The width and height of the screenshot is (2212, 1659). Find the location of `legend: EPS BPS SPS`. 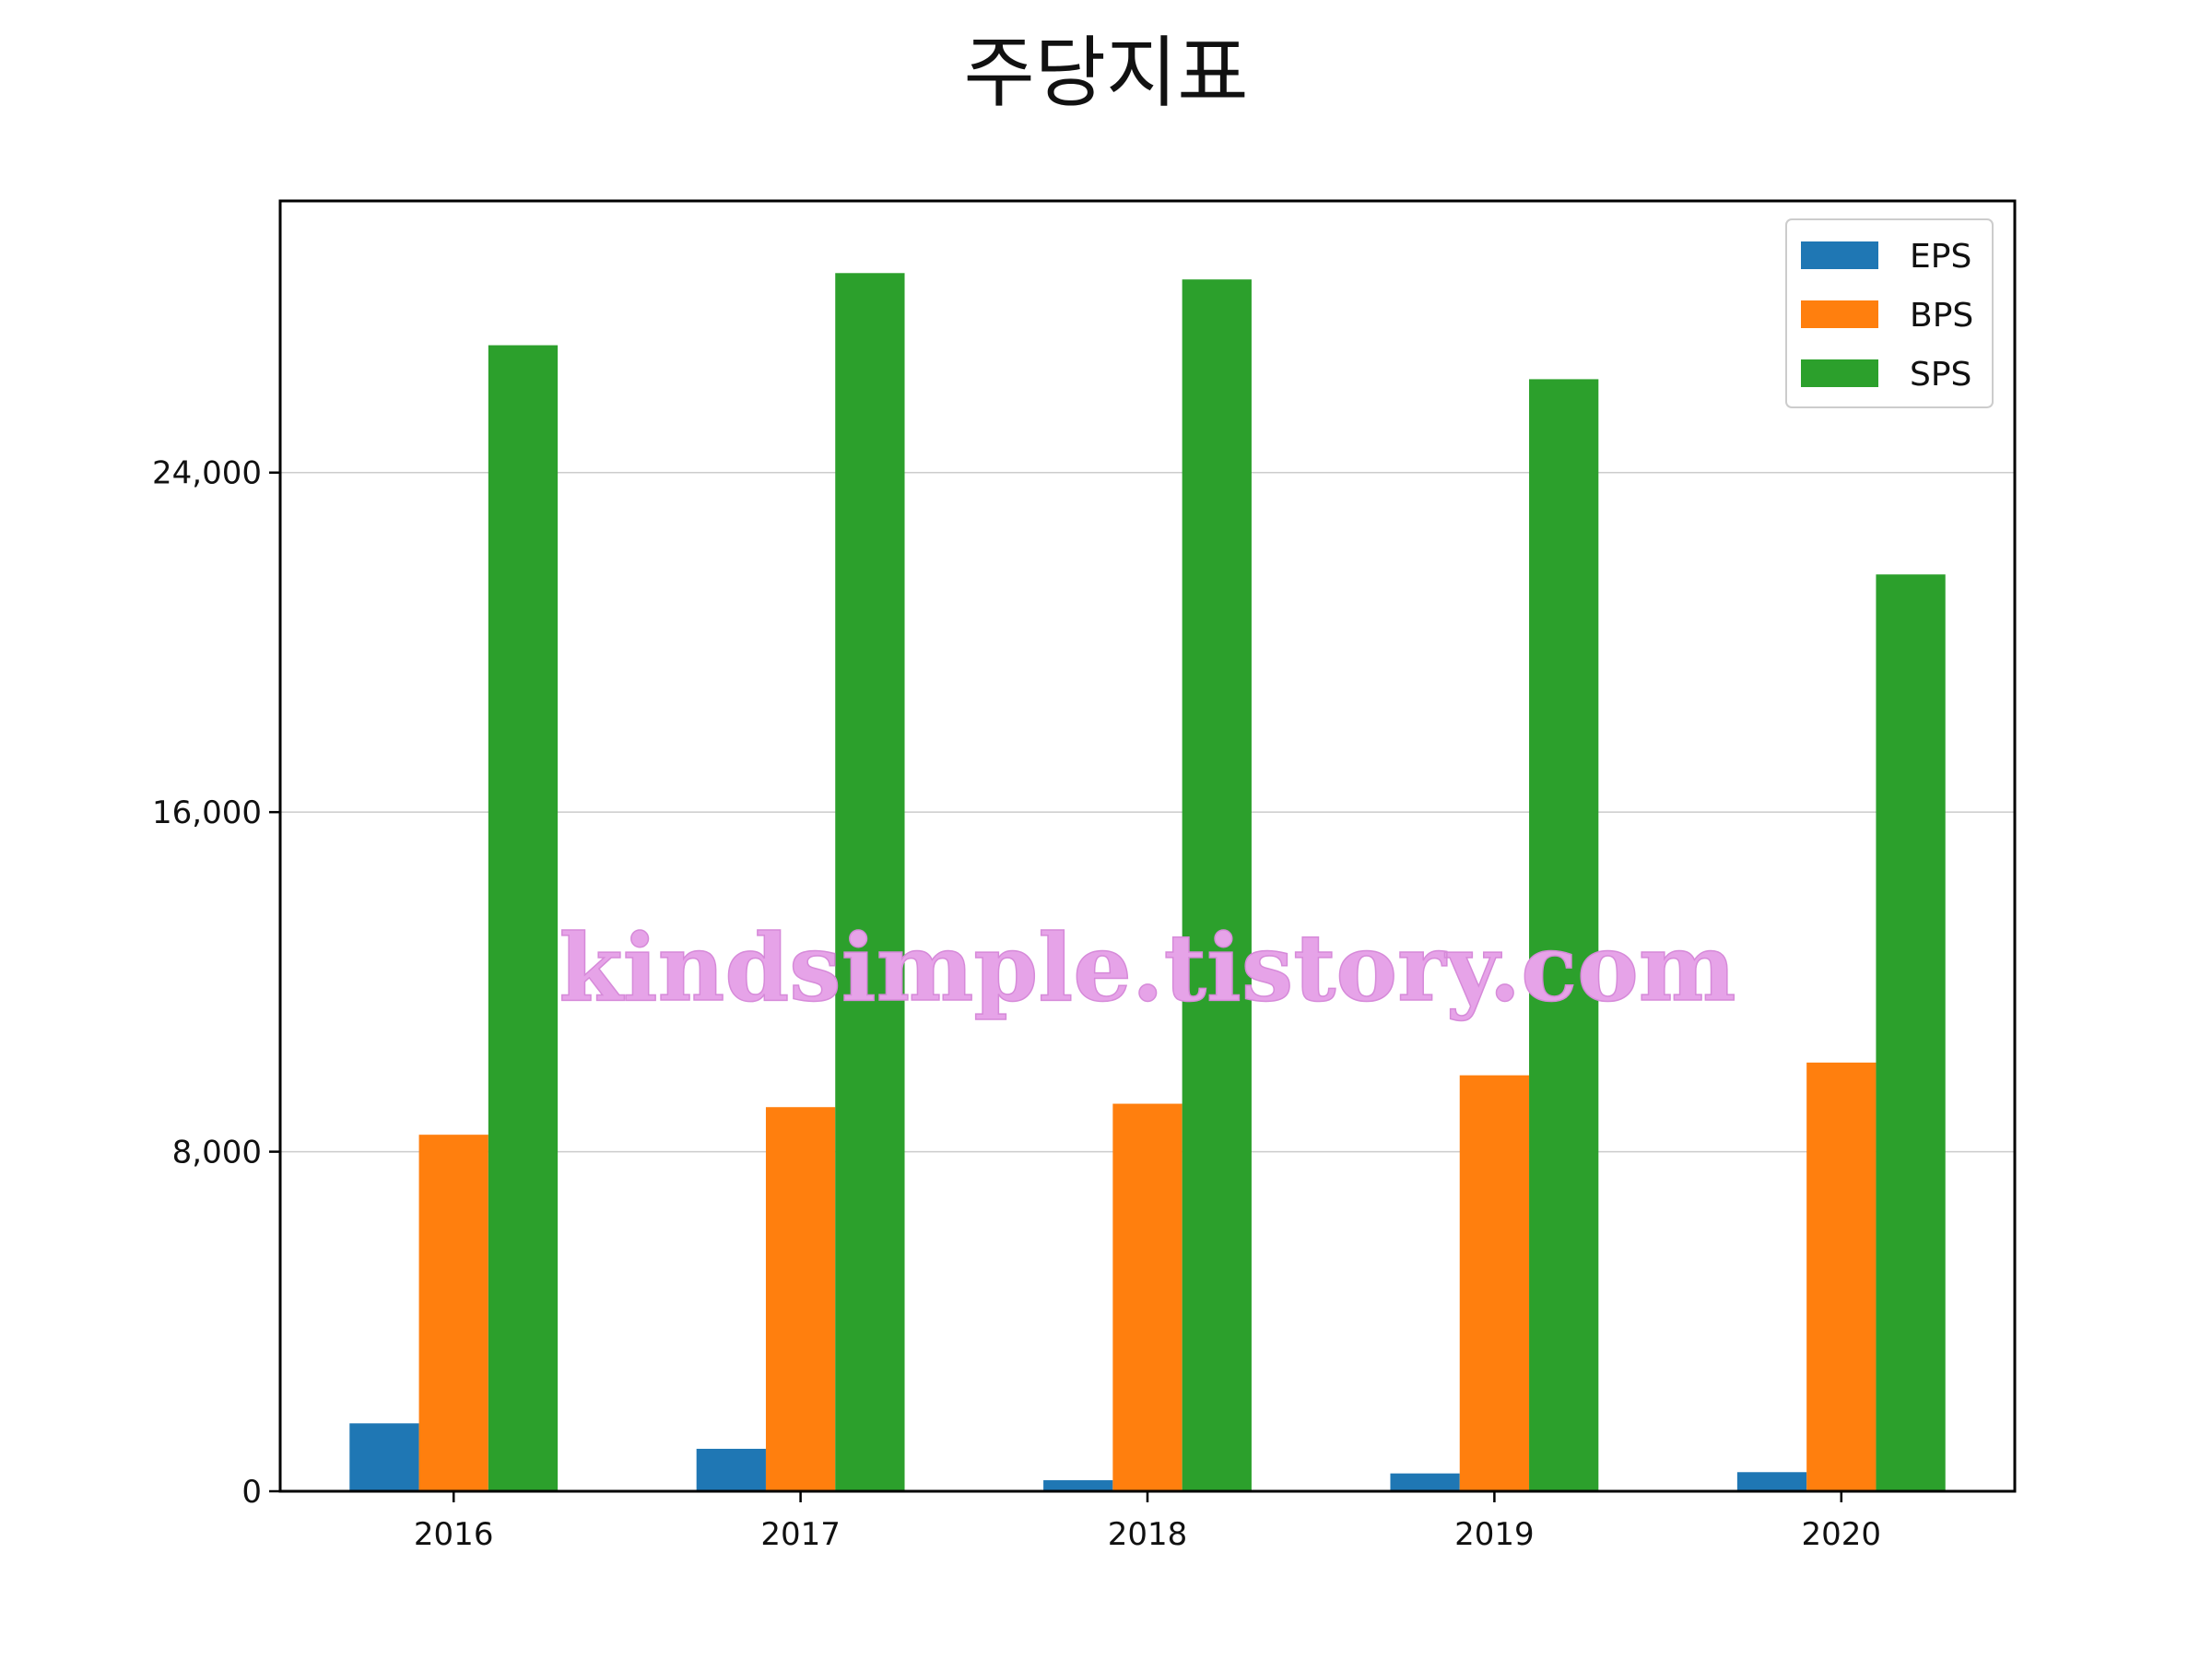

legend: EPS BPS SPS is located at coordinates (1889, 313).